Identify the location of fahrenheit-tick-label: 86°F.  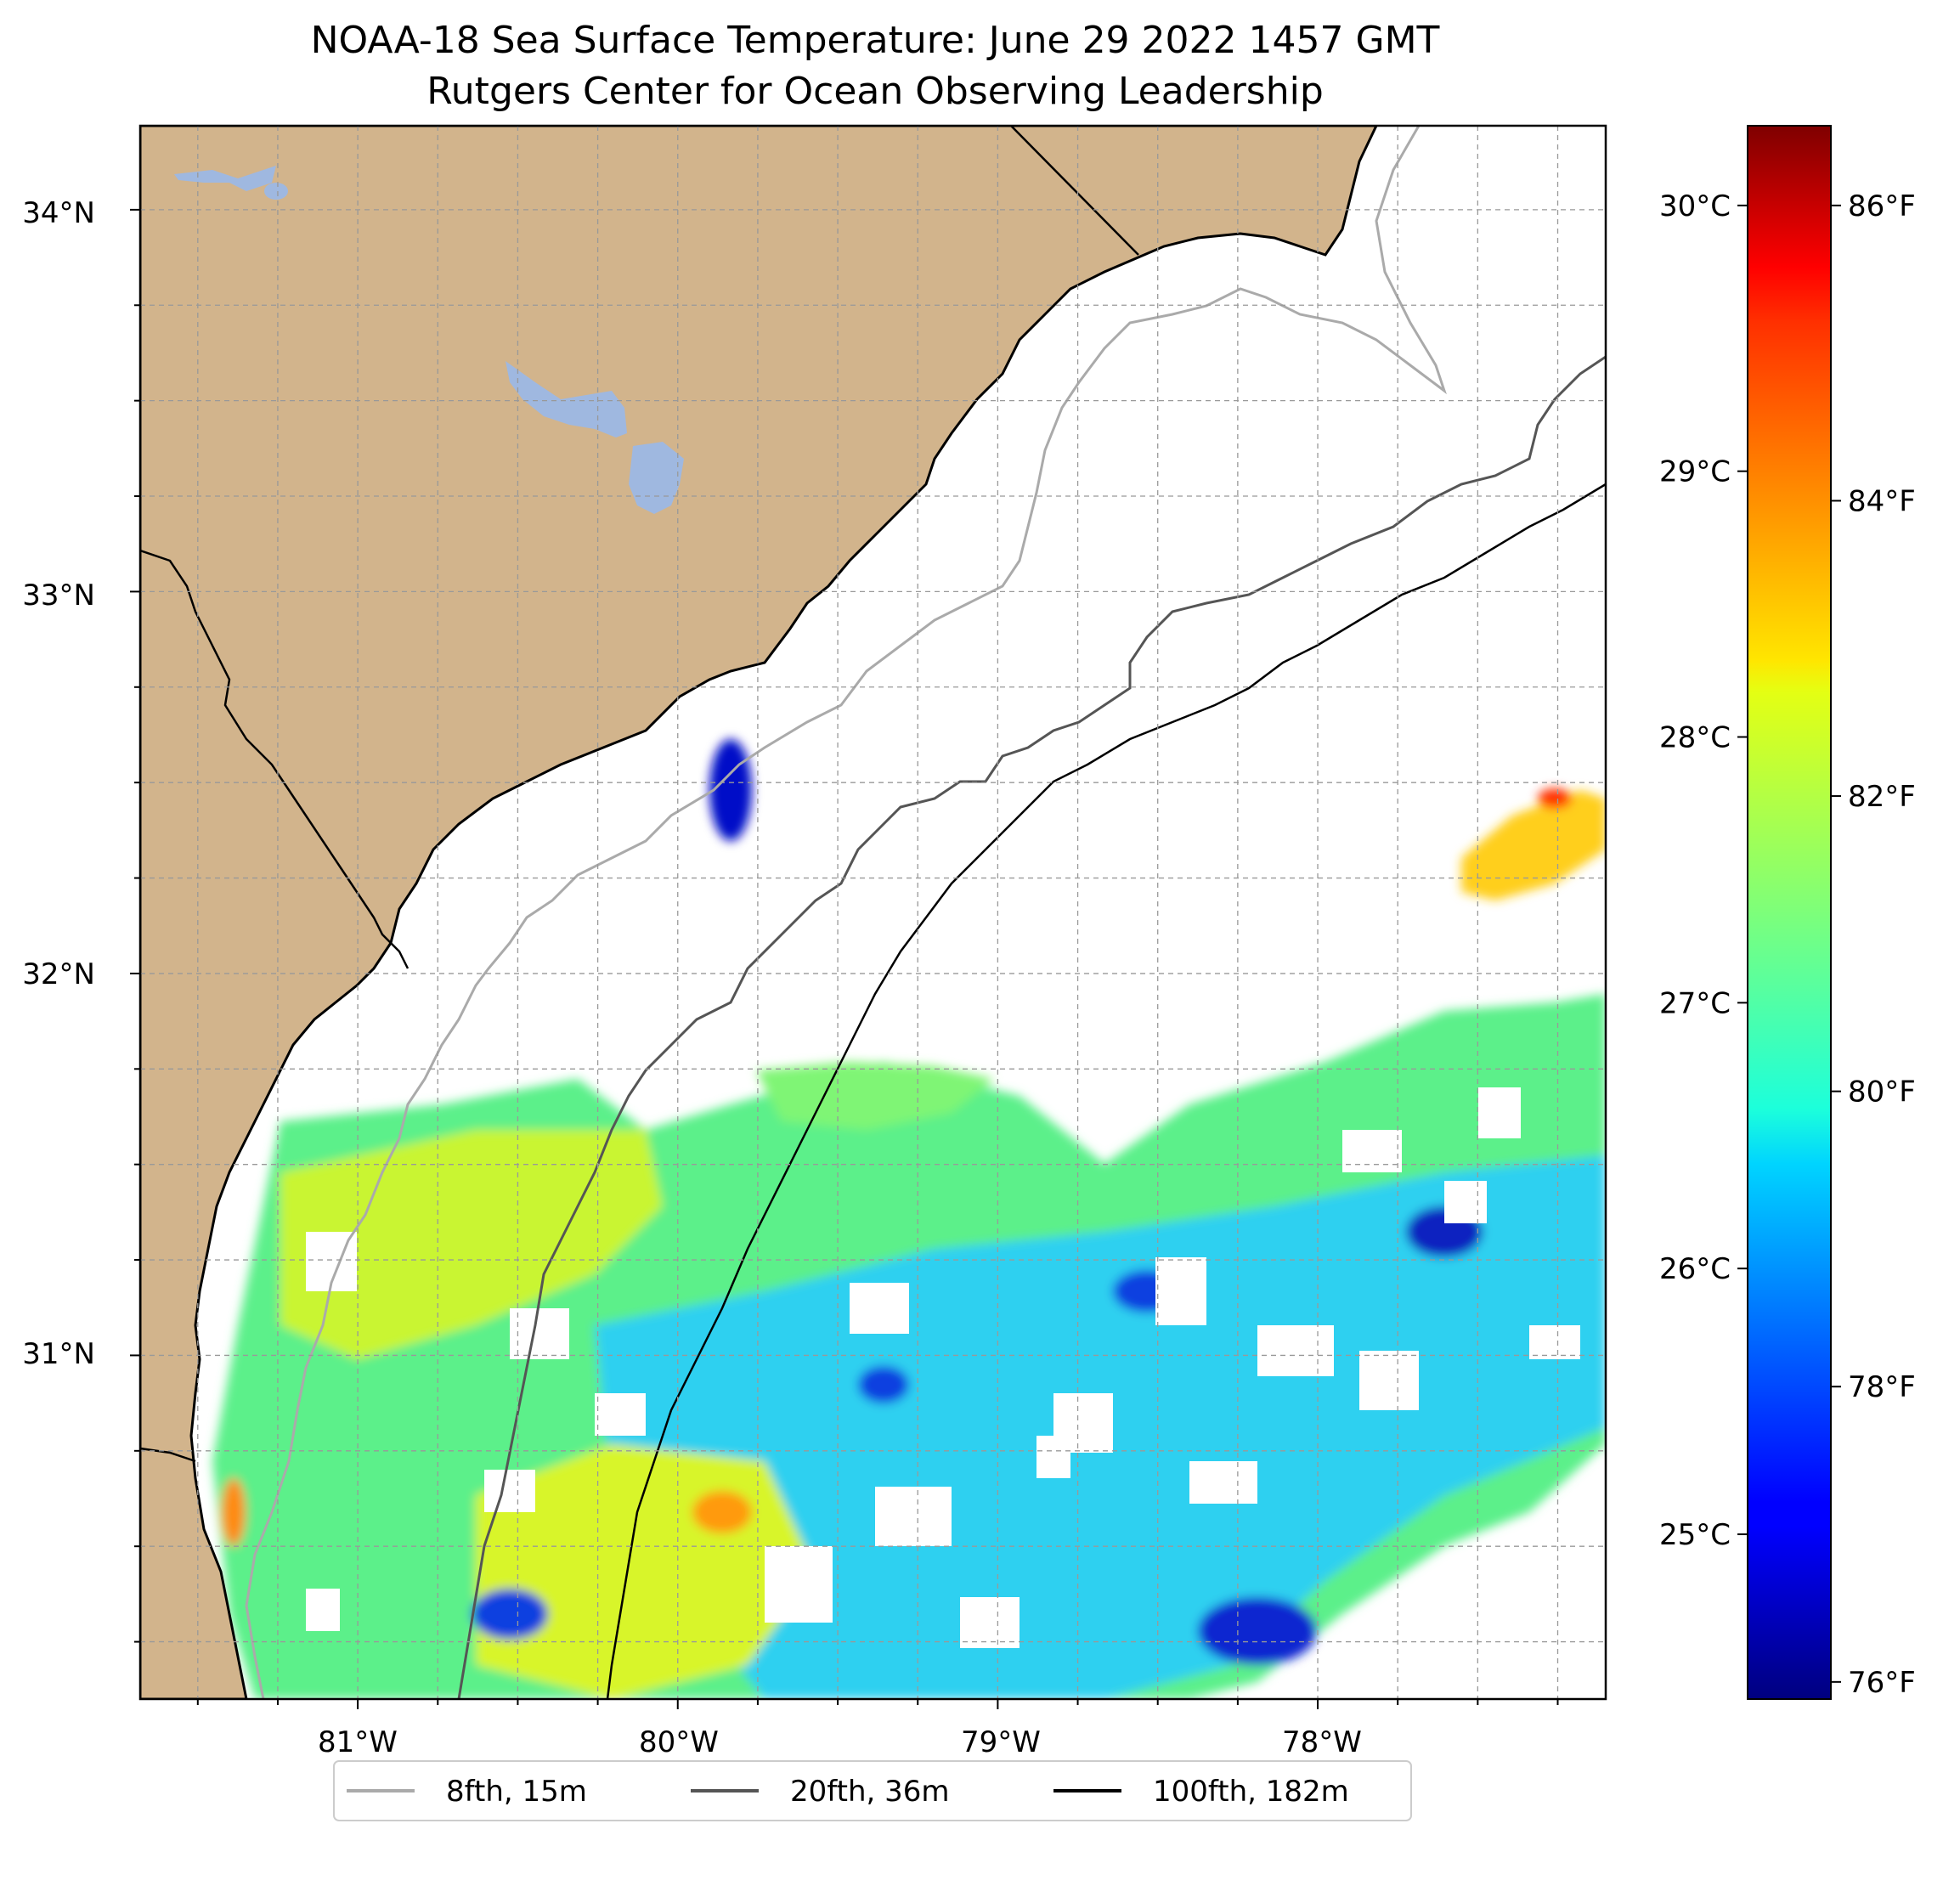
(1882, 206).